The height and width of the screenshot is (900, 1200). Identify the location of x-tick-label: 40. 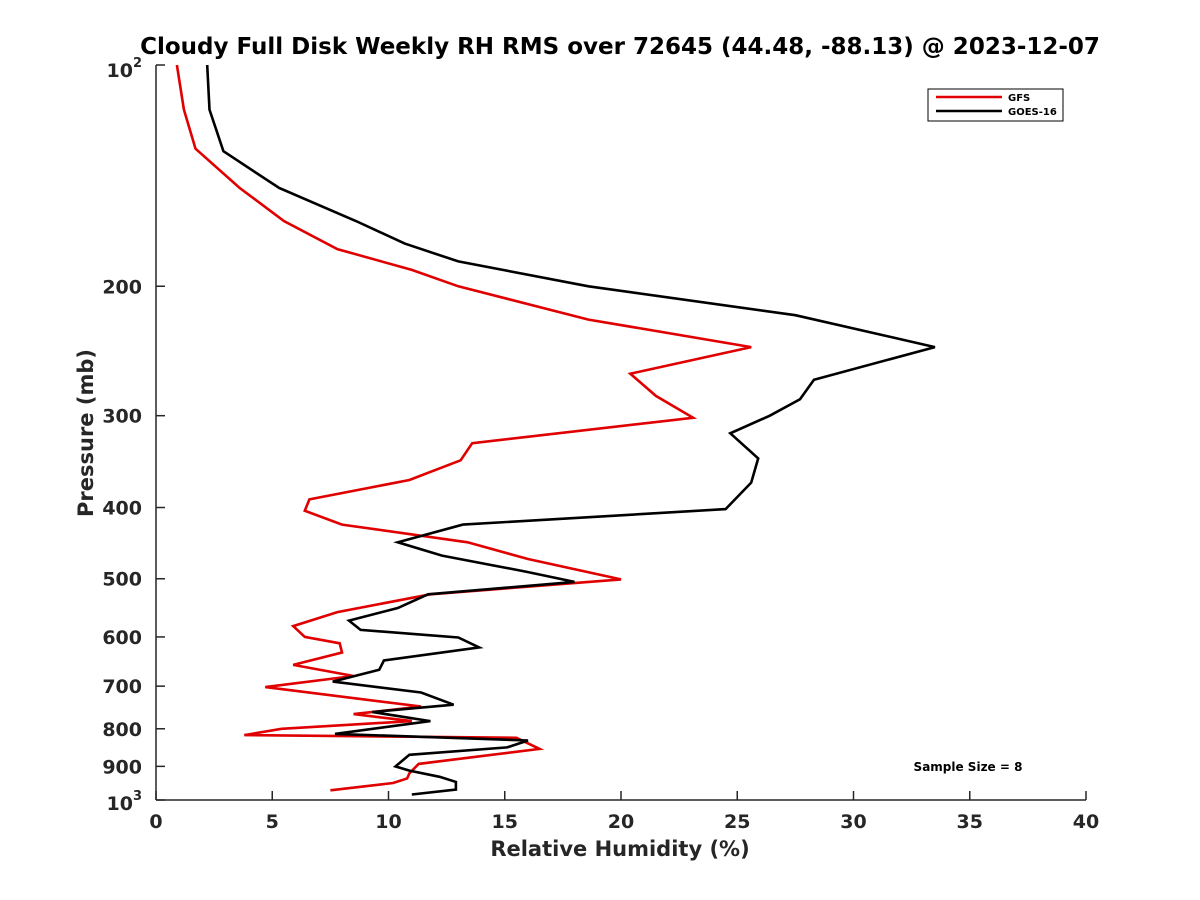
(1086, 822).